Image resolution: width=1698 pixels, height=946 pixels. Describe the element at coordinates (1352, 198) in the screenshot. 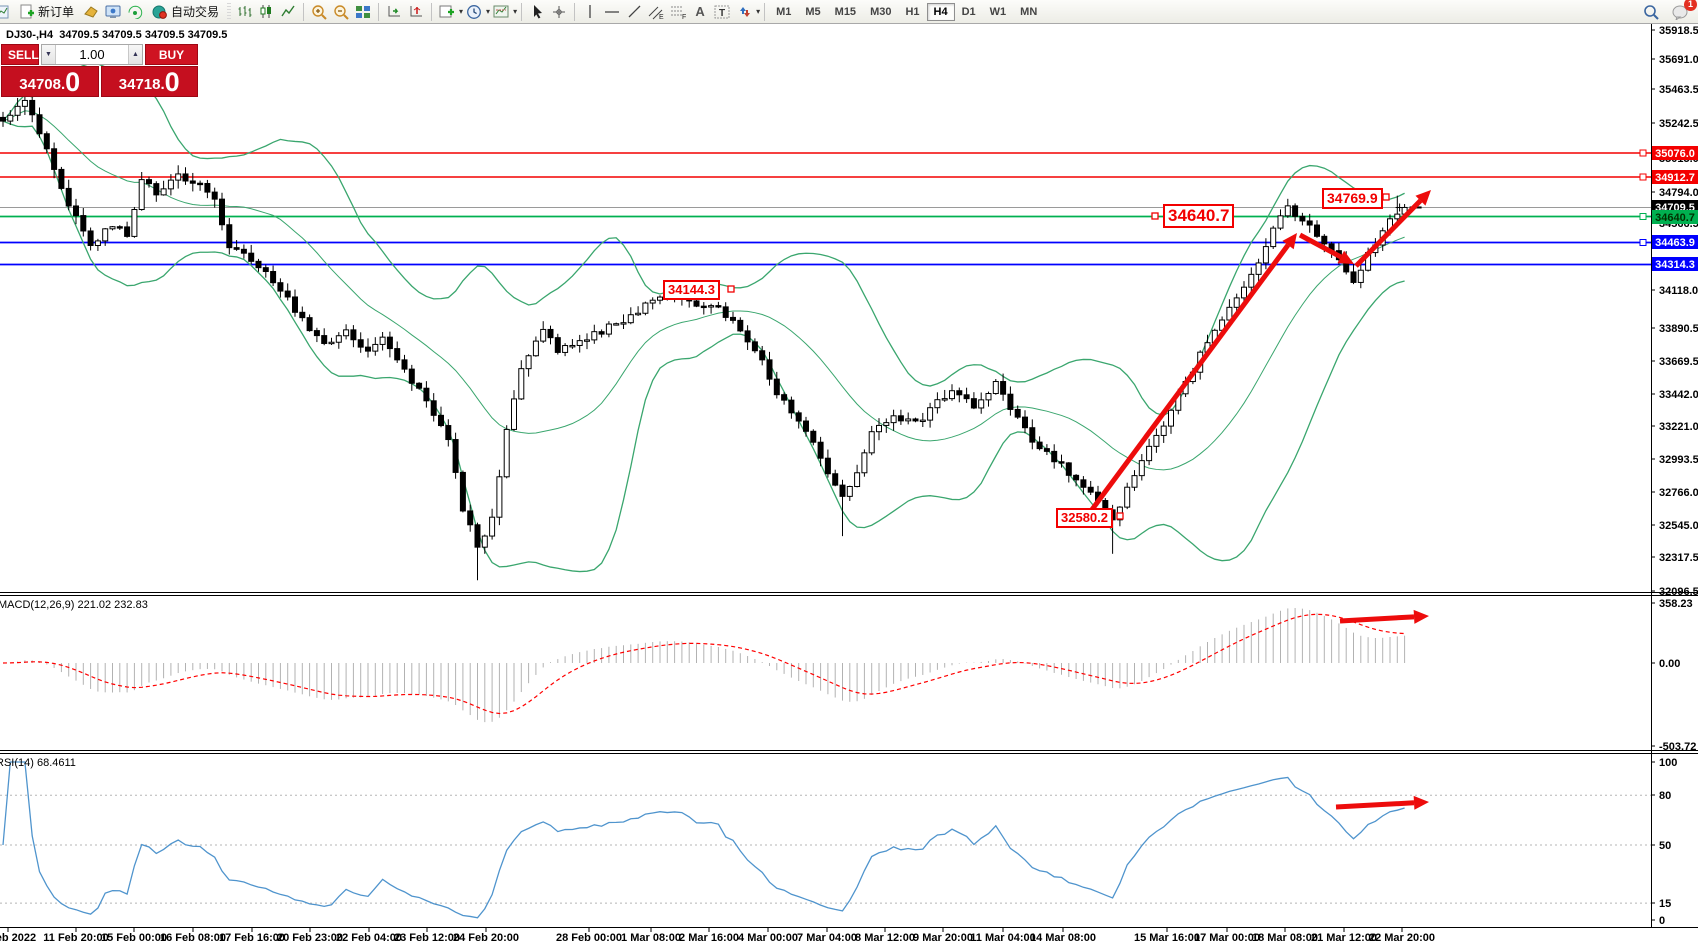

I see `price-annotation-34769: 34769.9` at that location.